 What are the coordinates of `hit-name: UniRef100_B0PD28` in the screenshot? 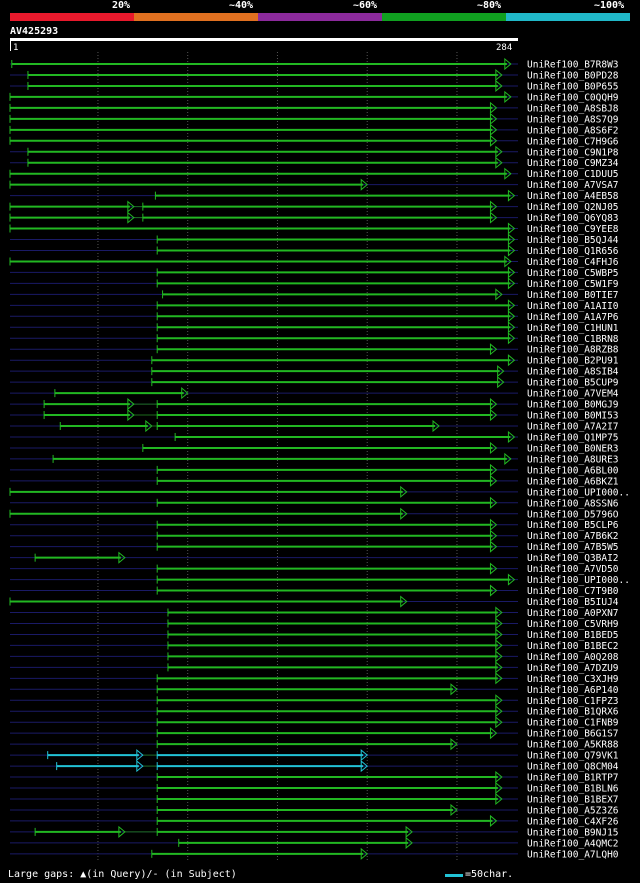 It's located at (573, 75).